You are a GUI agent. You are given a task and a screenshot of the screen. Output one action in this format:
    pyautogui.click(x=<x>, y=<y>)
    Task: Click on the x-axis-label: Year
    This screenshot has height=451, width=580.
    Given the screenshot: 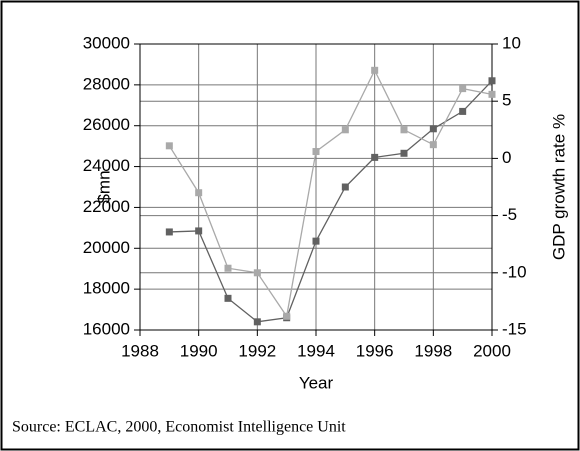 What is the action you would take?
    pyautogui.click(x=316, y=382)
    